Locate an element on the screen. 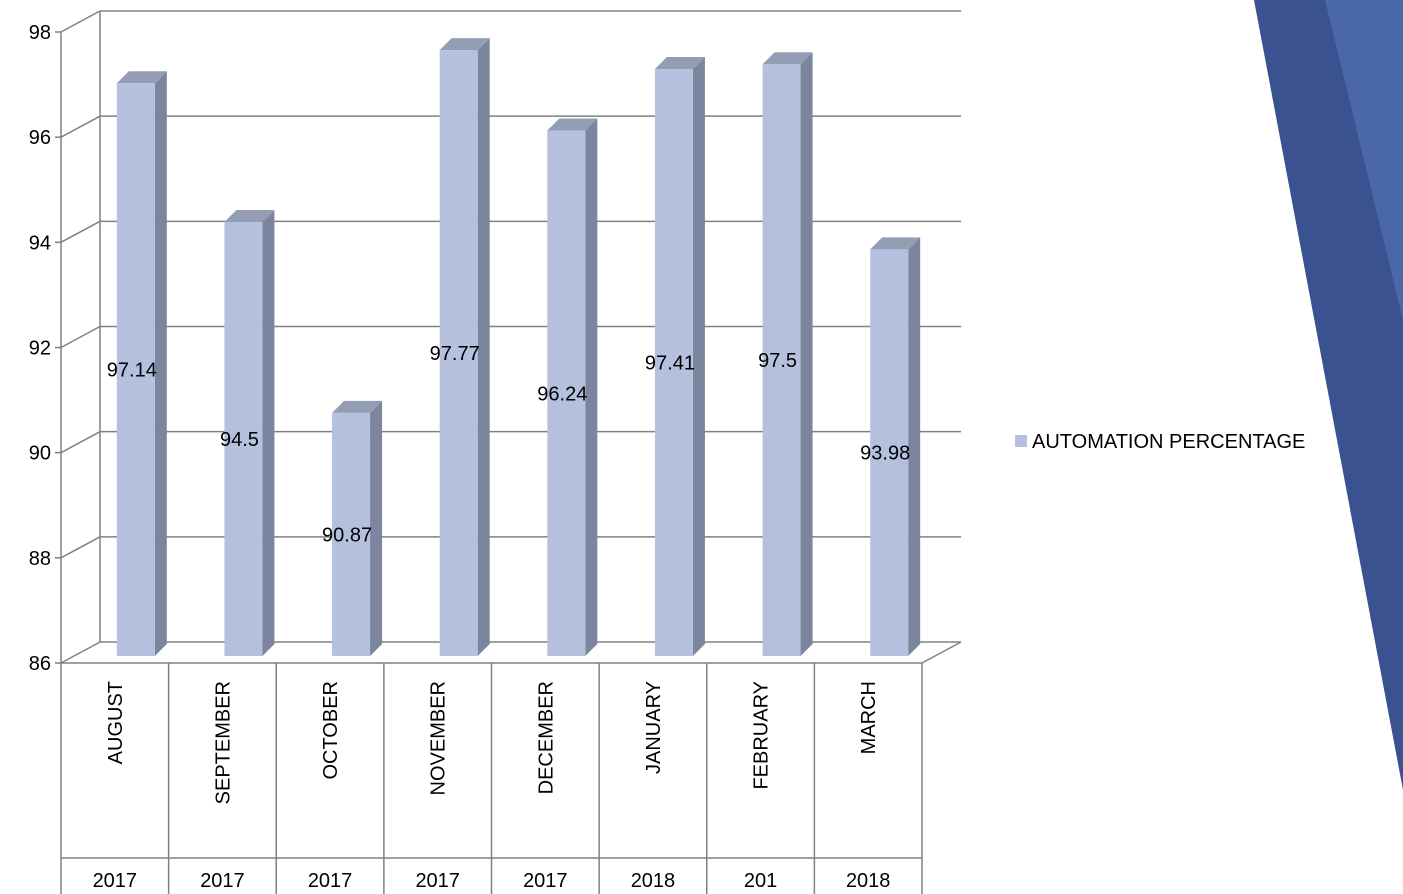 The height and width of the screenshot is (894, 1403). data-label: 96.24 is located at coordinates (562, 394).